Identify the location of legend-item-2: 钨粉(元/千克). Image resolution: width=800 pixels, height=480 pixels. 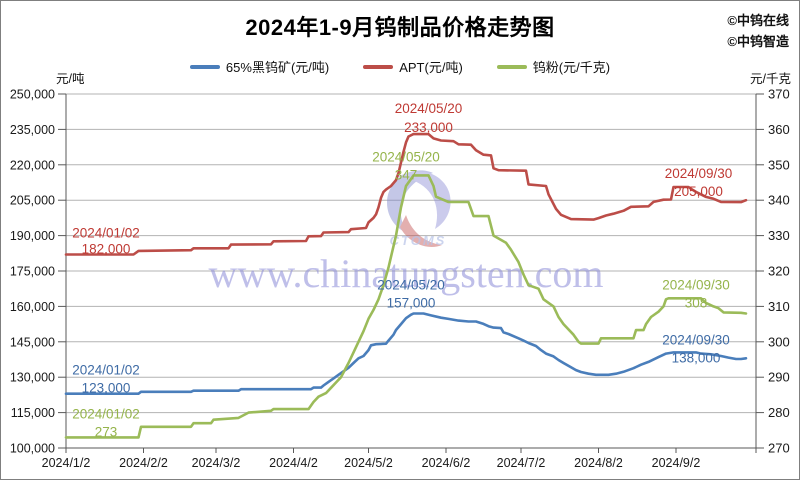
(553, 66).